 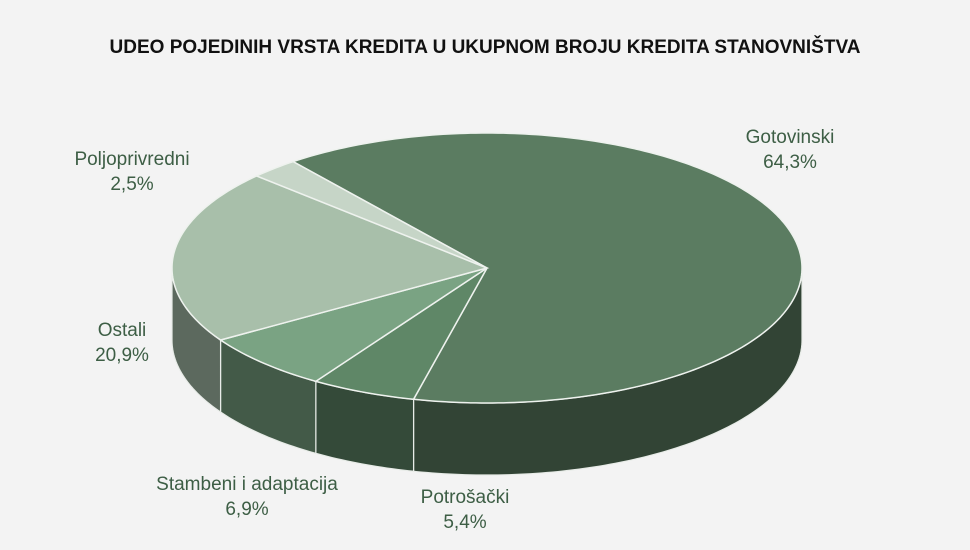 I want to click on slice-value-label: 5,4%, so click(x=464, y=522).